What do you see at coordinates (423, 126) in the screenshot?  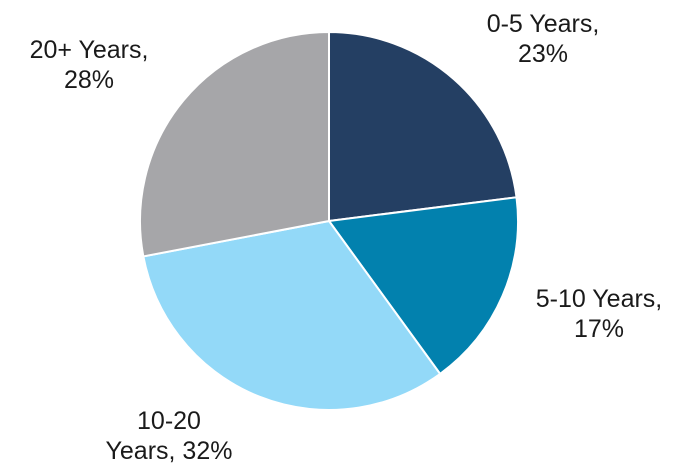 I see `pie-slice-0-5-years` at bounding box center [423, 126].